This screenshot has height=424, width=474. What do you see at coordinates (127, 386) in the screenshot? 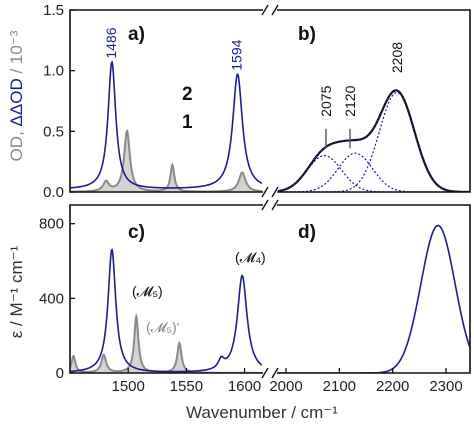
I see `x-tick-label-c: 1500` at bounding box center [127, 386].